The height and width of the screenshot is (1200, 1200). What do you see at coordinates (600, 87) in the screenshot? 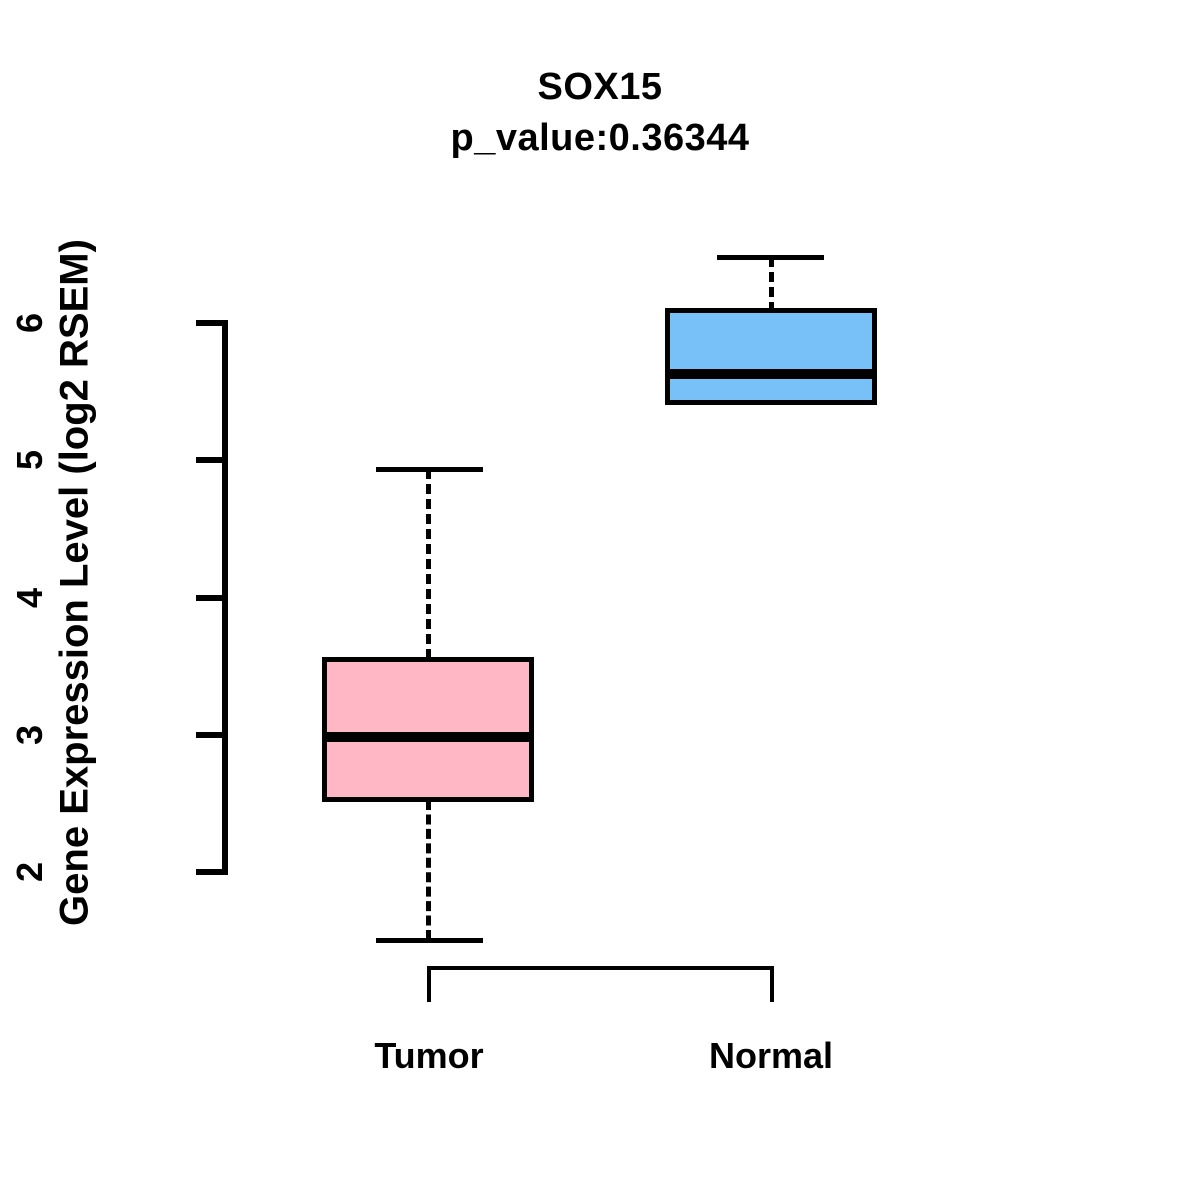
I see `page-title: SOX15` at bounding box center [600, 87].